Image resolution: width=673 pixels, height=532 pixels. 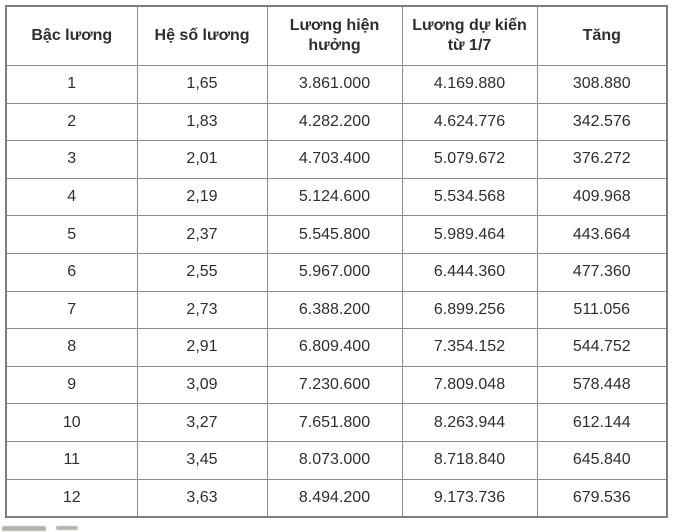 What do you see at coordinates (71, 422) in the screenshot?
I see `table-cell: 10` at bounding box center [71, 422].